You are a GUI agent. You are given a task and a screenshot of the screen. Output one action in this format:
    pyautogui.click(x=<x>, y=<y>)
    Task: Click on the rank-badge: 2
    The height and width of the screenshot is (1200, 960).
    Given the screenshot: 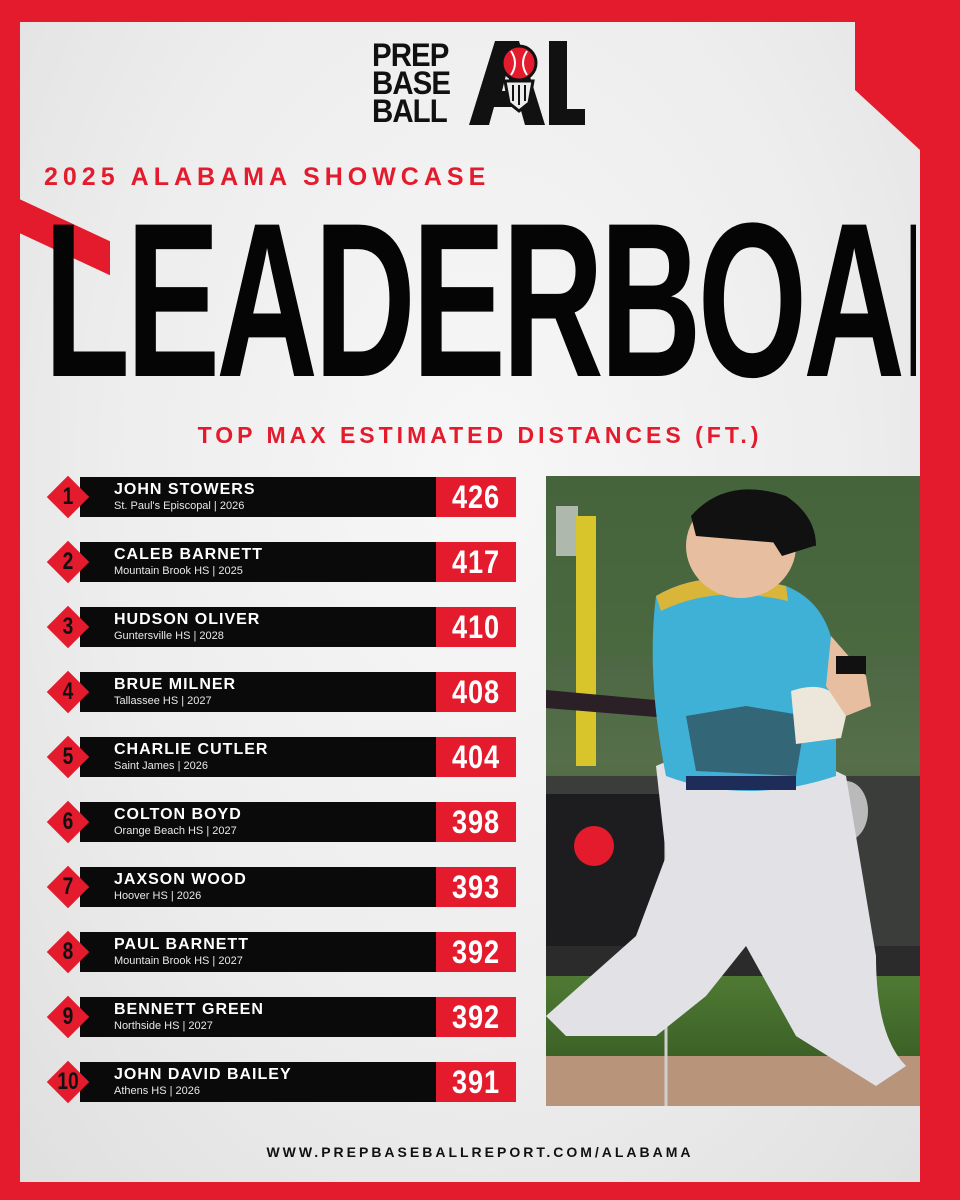 What is the action you would take?
    pyautogui.click(x=68, y=562)
    